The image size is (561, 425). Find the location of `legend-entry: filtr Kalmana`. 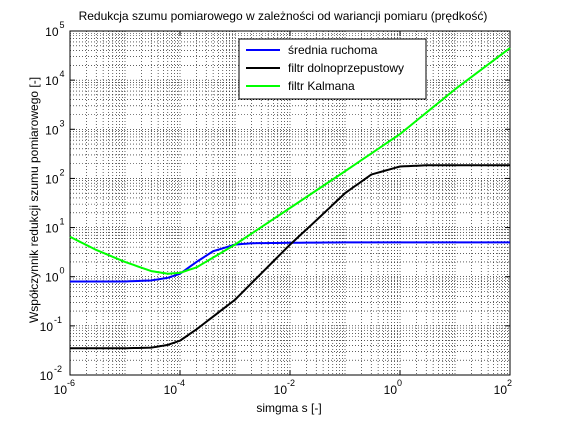

legend-entry: filtr Kalmana is located at coordinates (300, 86).